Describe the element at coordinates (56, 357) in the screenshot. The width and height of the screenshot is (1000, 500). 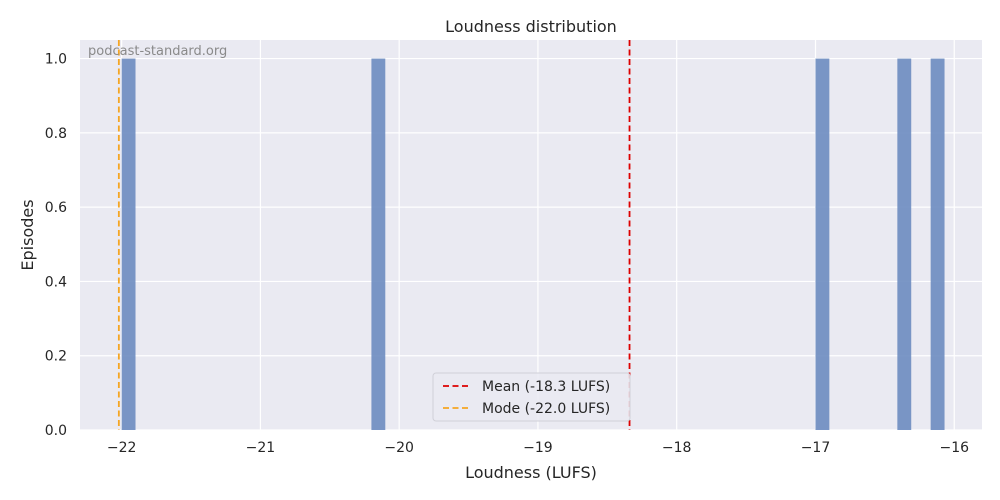
I see `y-tick-label: 0.2` at that location.